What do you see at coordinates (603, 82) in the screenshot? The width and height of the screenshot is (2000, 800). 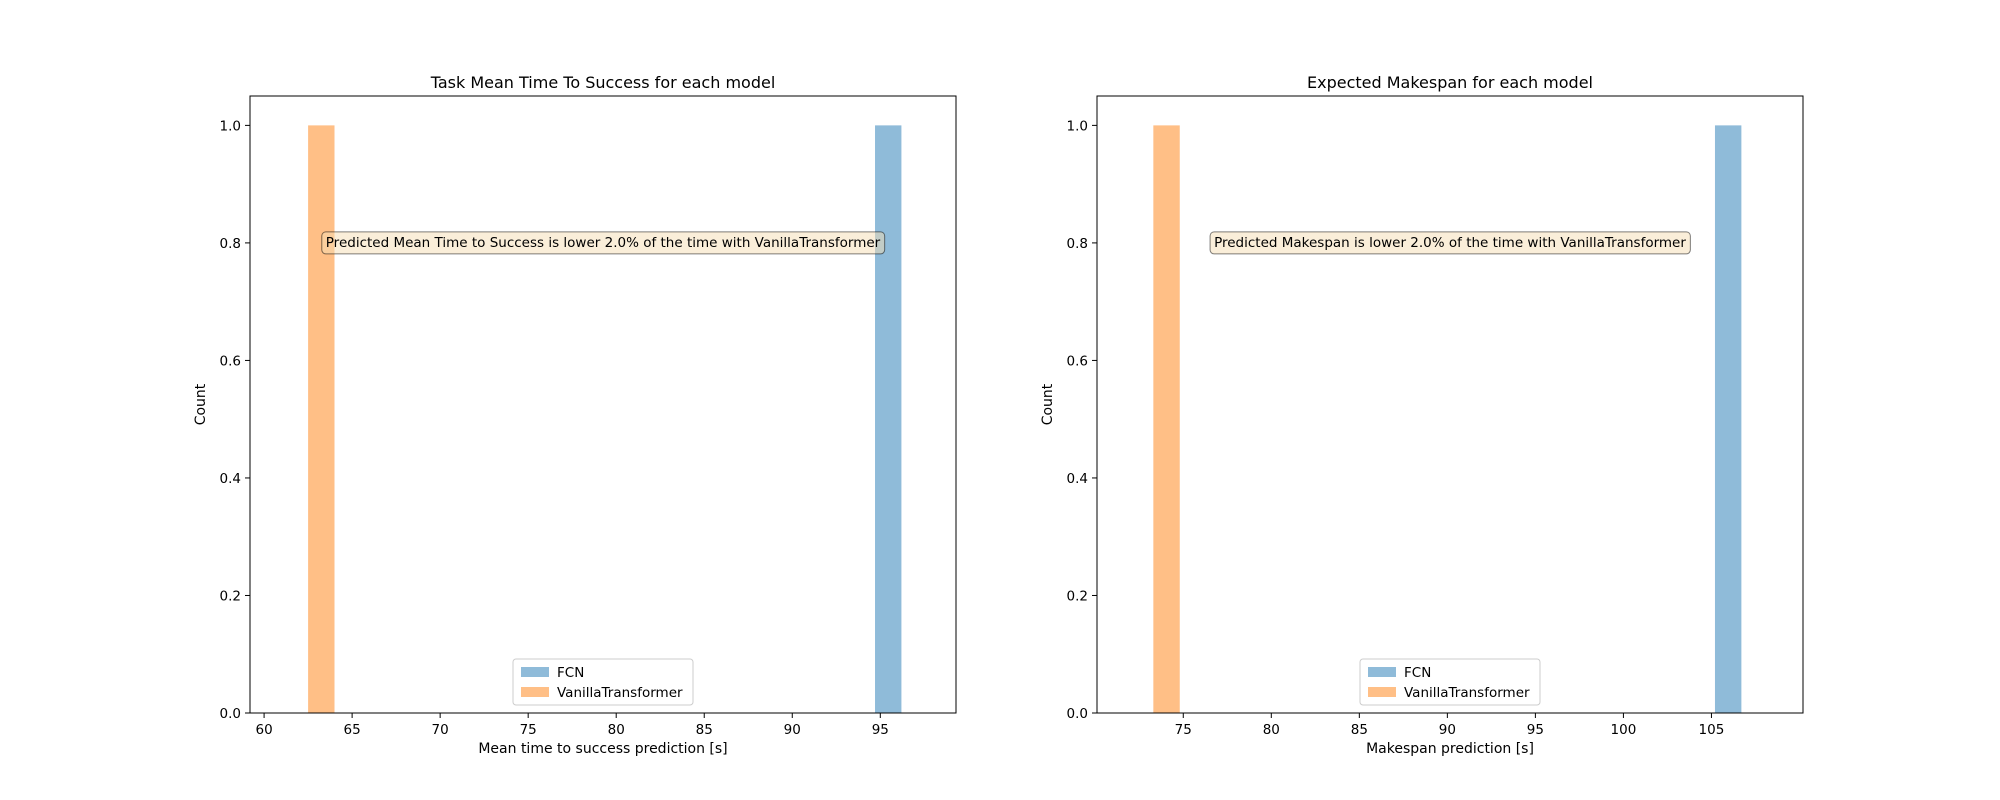 I see `chart-title: Task Mean Time To Success for each model` at bounding box center [603, 82].